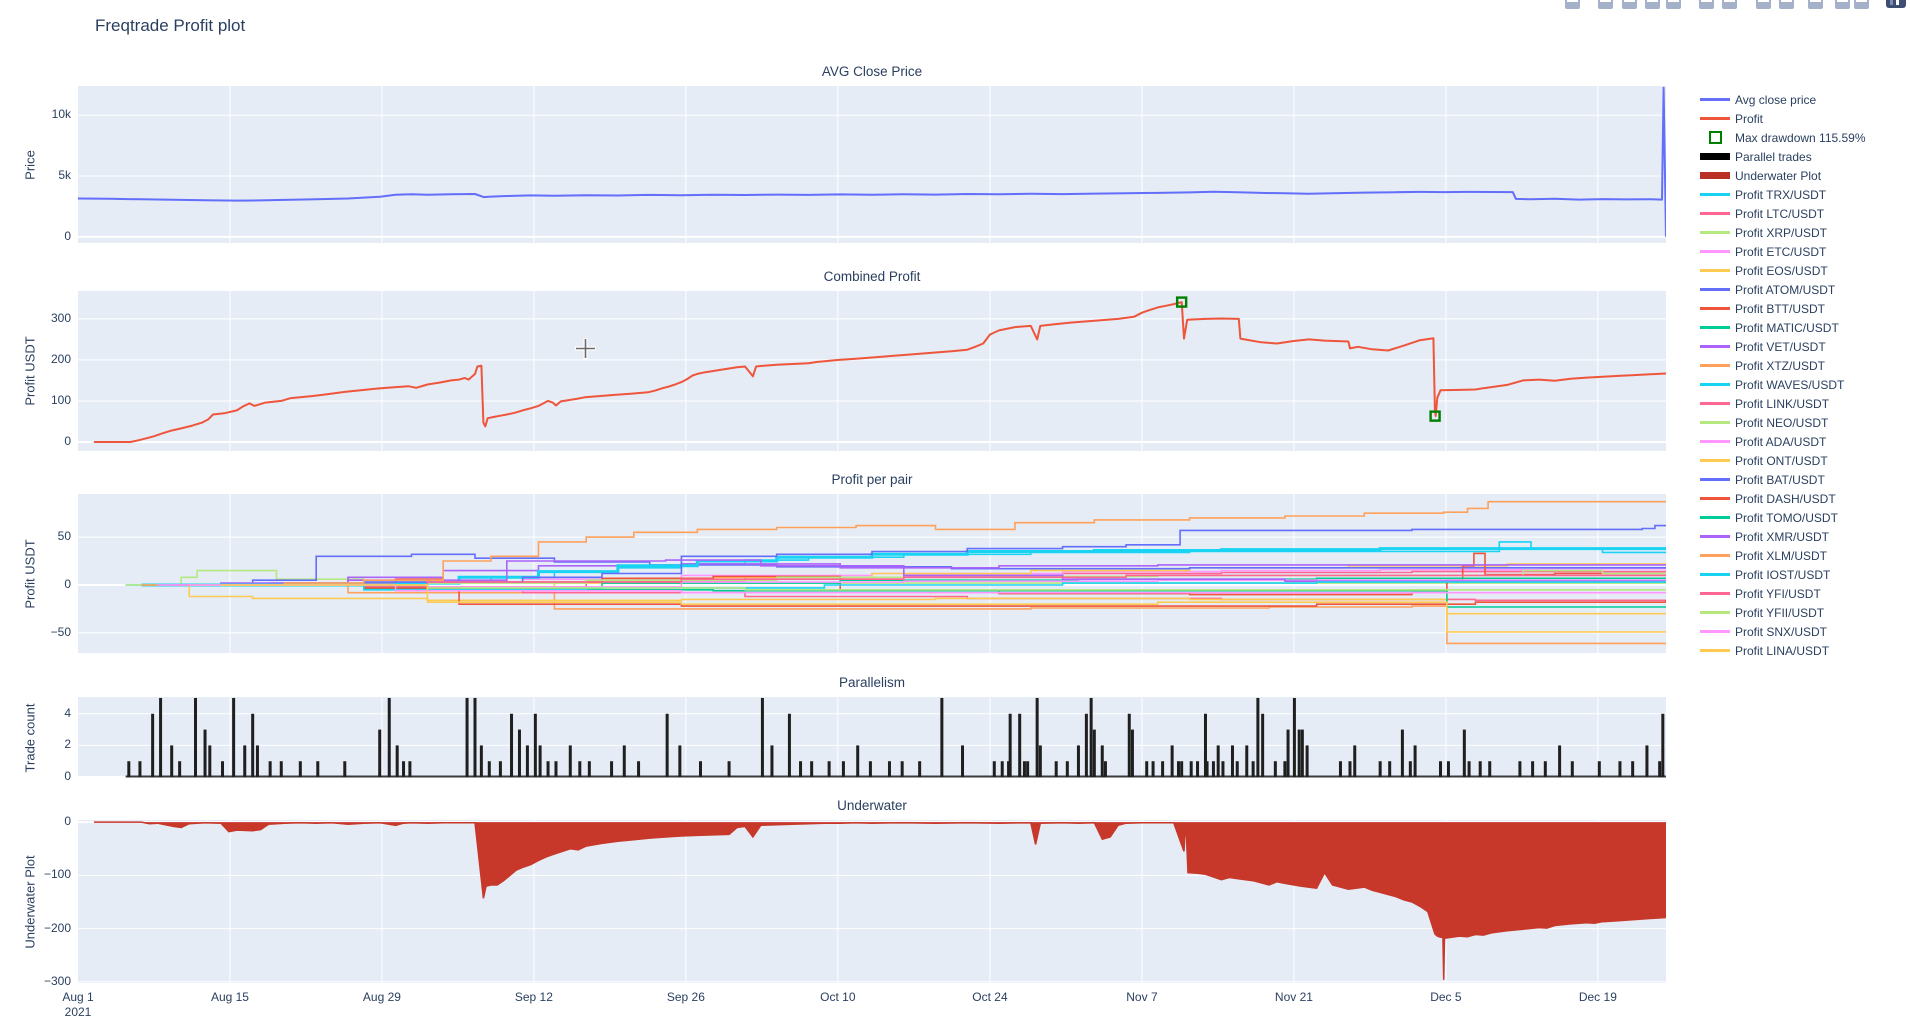 This screenshot has width=1910, height=1024. I want to click on modebar-hover-closest-button, so click(1842, 4).